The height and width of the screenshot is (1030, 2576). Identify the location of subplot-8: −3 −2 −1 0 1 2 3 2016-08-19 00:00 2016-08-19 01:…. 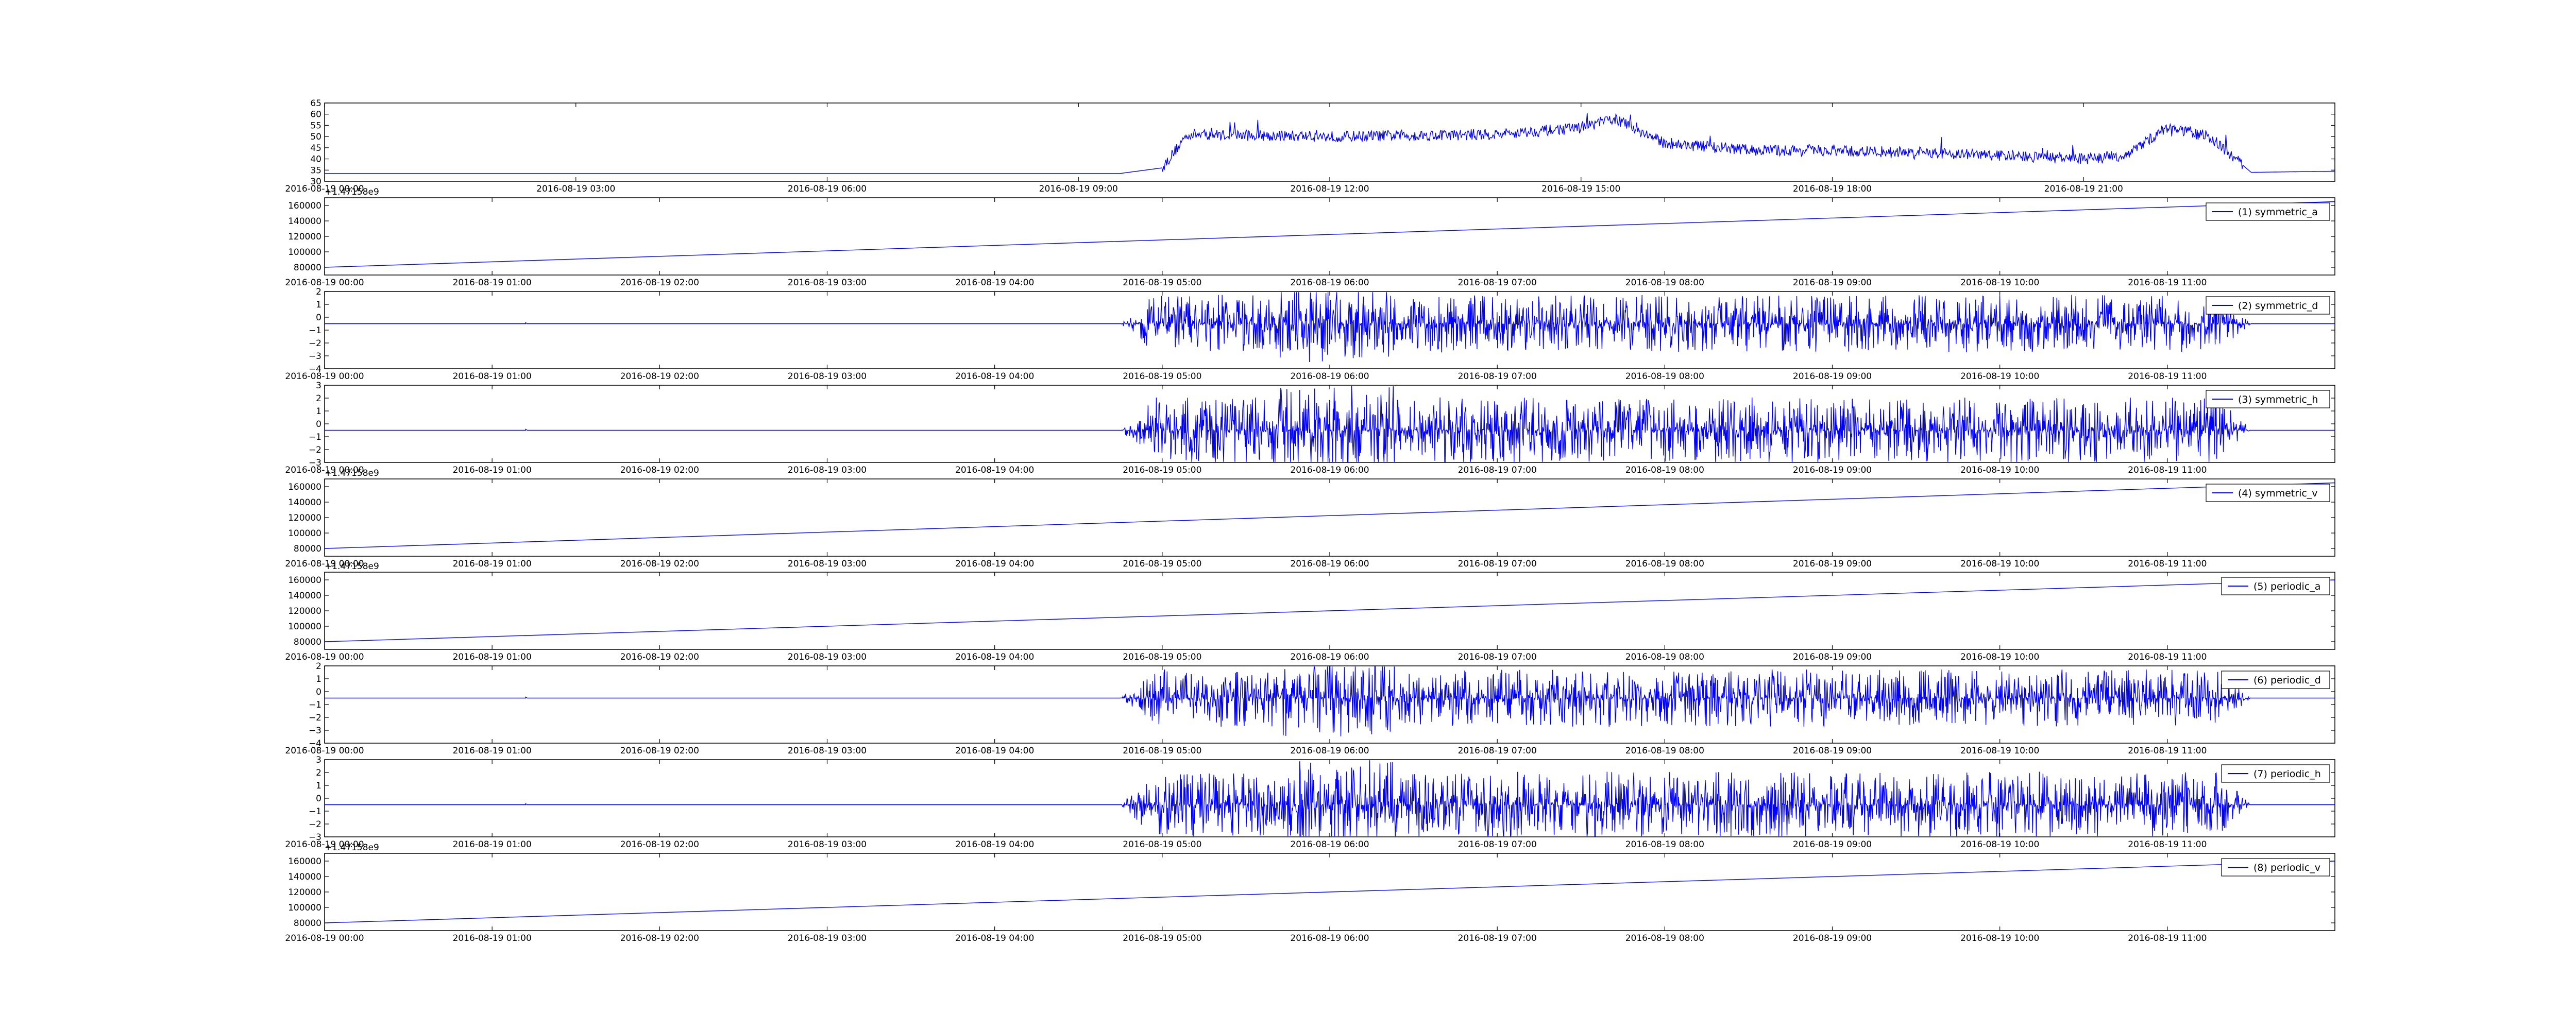
(1310, 803).